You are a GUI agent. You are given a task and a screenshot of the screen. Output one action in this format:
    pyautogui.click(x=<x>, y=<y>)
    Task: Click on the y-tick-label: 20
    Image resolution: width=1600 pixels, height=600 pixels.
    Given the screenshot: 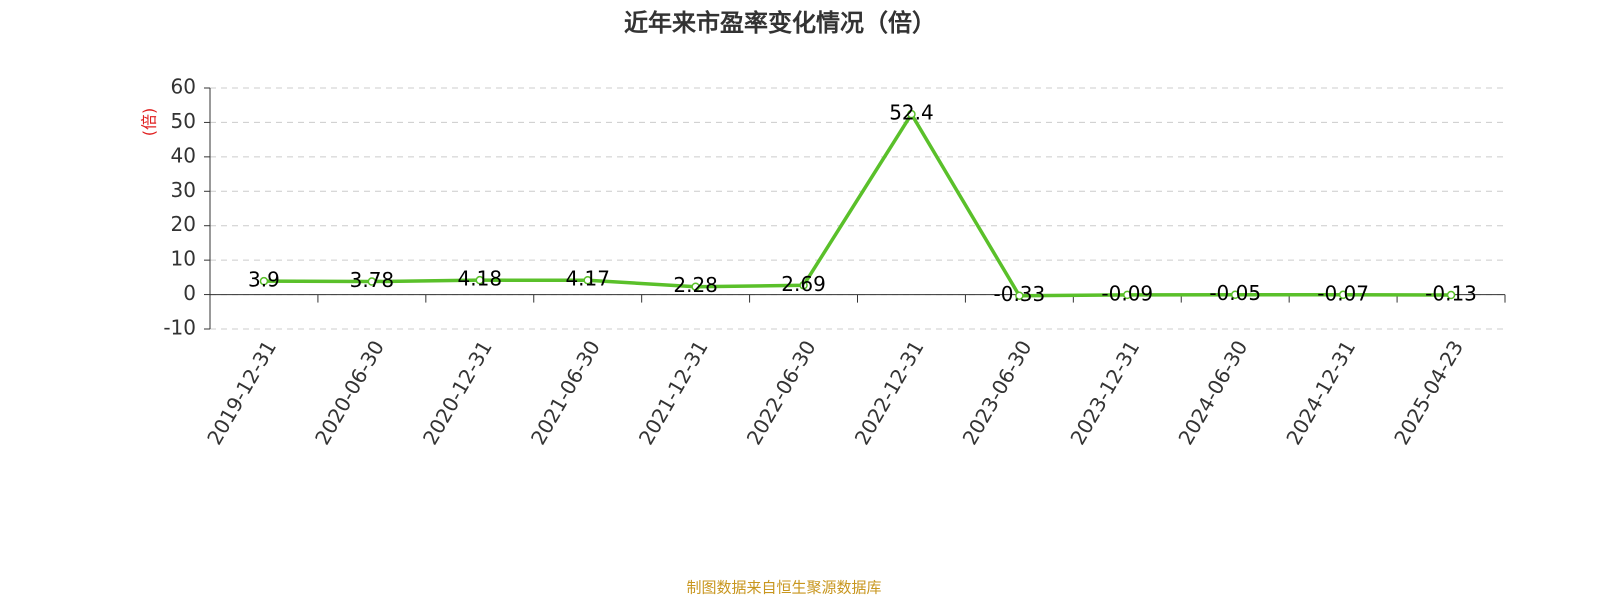 What is the action you would take?
    pyautogui.click(x=183, y=224)
    